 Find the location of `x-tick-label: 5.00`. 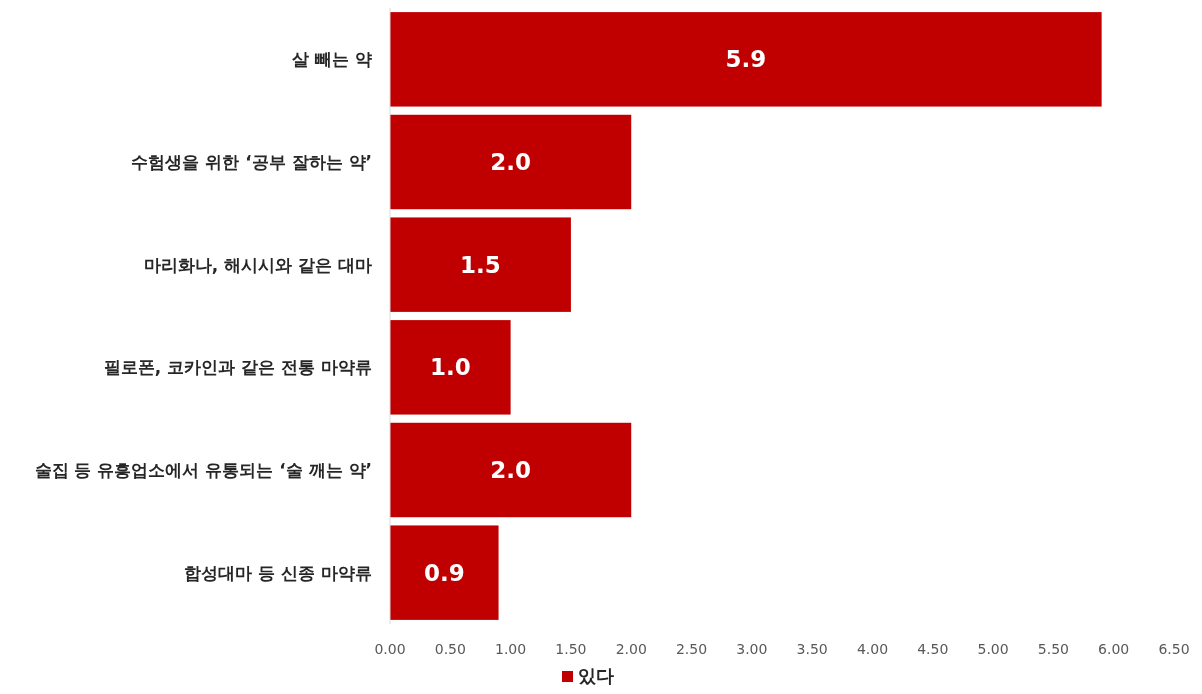

x-tick-label: 5.00 is located at coordinates (993, 649).